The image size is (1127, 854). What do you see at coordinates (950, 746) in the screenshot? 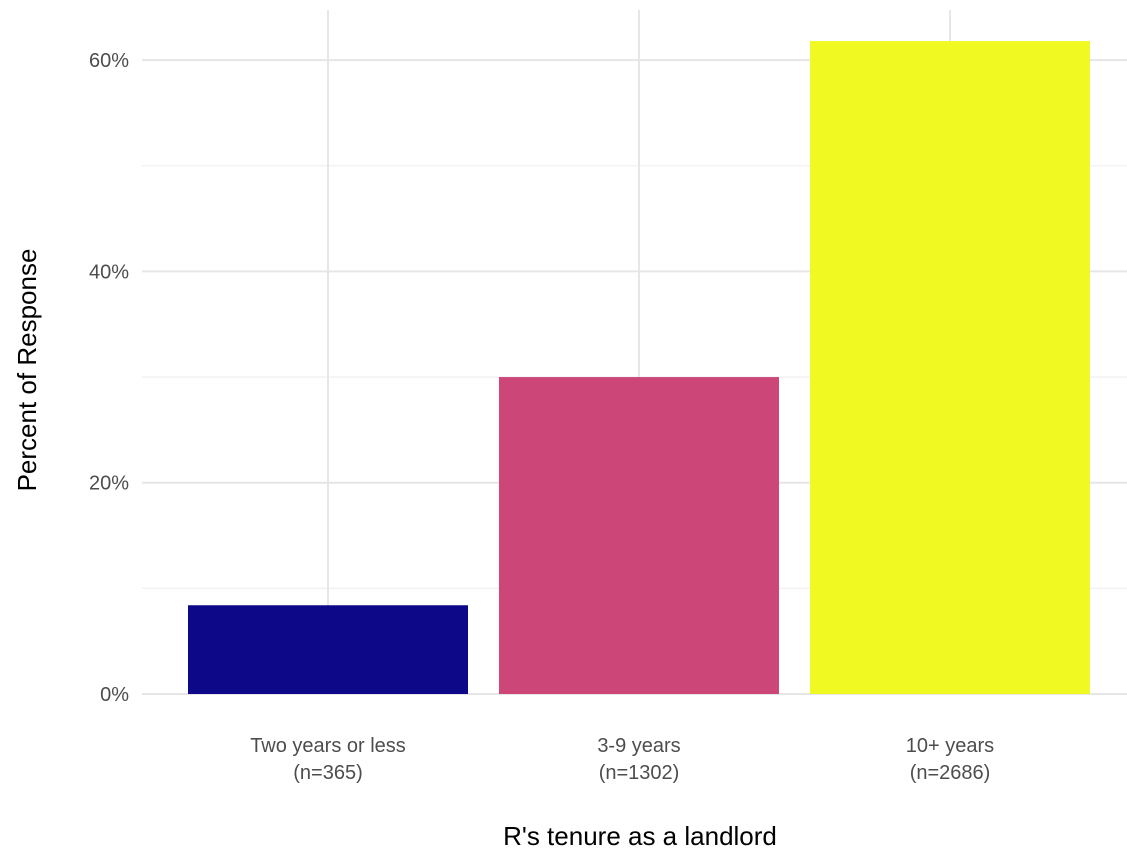
I see `x-tick-label: 10+ years` at bounding box center [950, 746].